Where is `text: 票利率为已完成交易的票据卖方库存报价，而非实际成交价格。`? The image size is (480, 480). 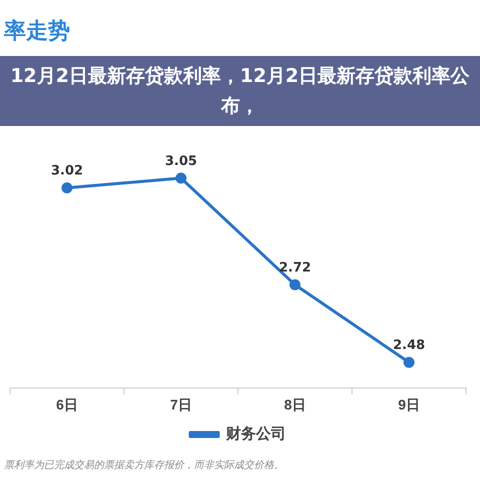
text: 票利率为已完成交易的票据卖方库存报价，而非实际成交价格。 is located at coordinates (144, 465).